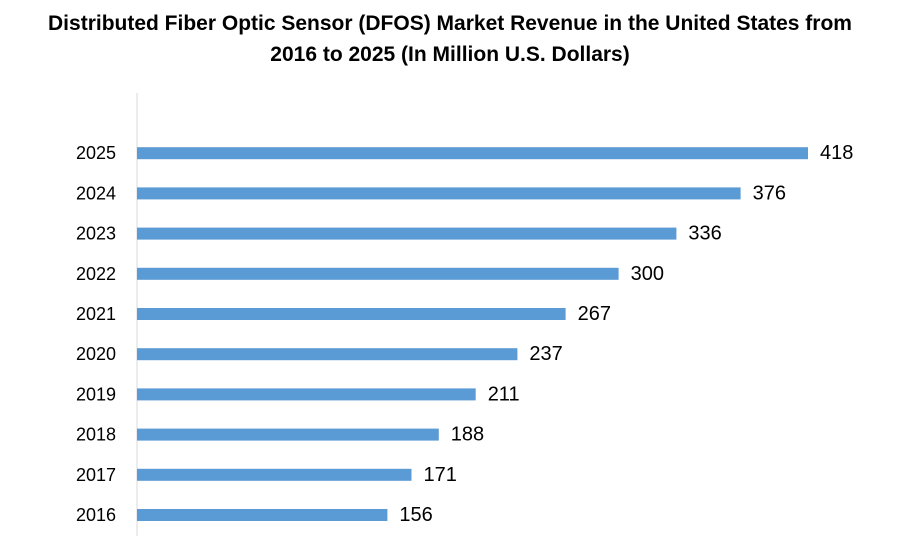  Describe the element at coordinates (96, 314) in the screenshot. I see `y-tick-label-2021: 2021` at that location.